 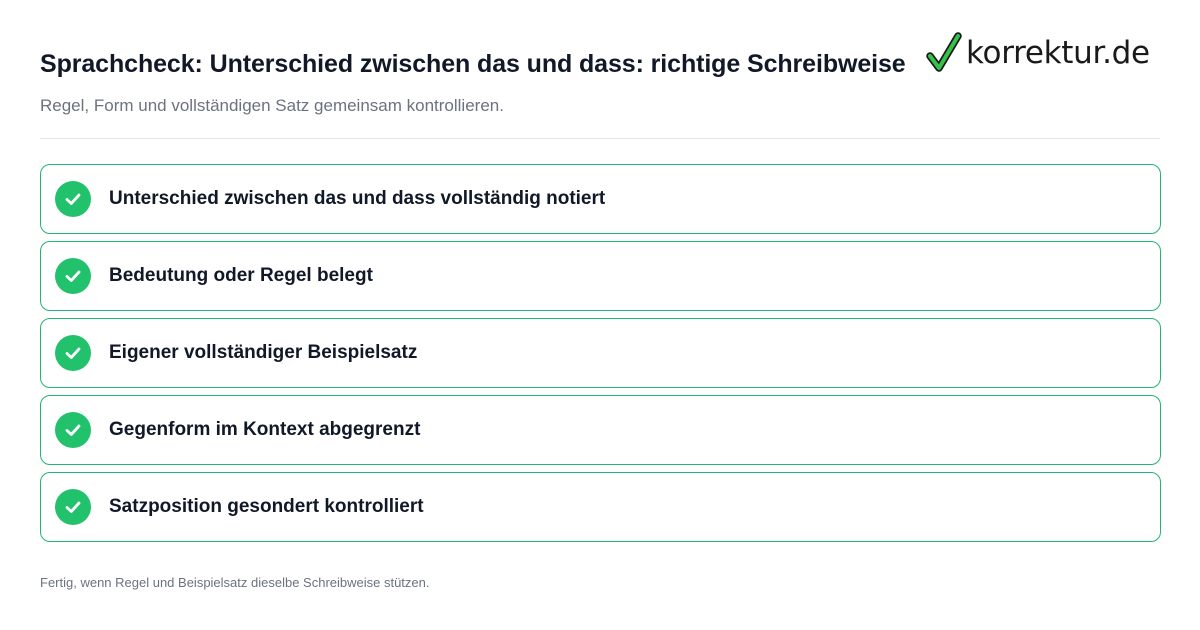 What do you see at coordinates (944, 53) in the screenshot?
I see `checkmark-icon` at bounding box center [944, 53].